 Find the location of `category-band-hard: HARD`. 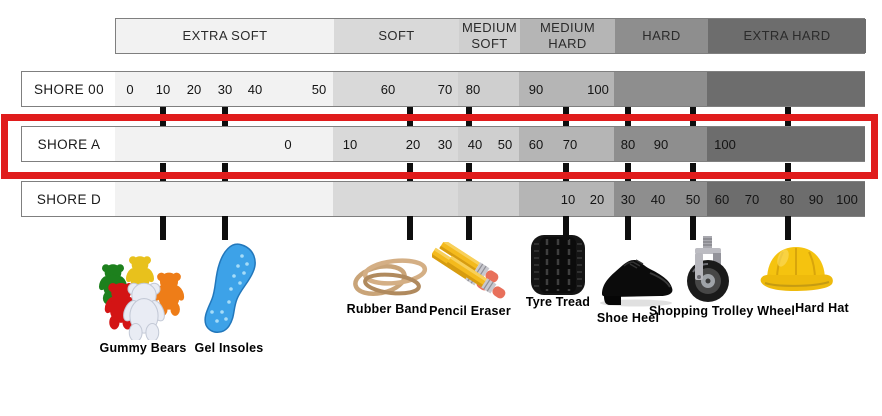

category-band-hard: HARD is located at coordinates (661, 36).